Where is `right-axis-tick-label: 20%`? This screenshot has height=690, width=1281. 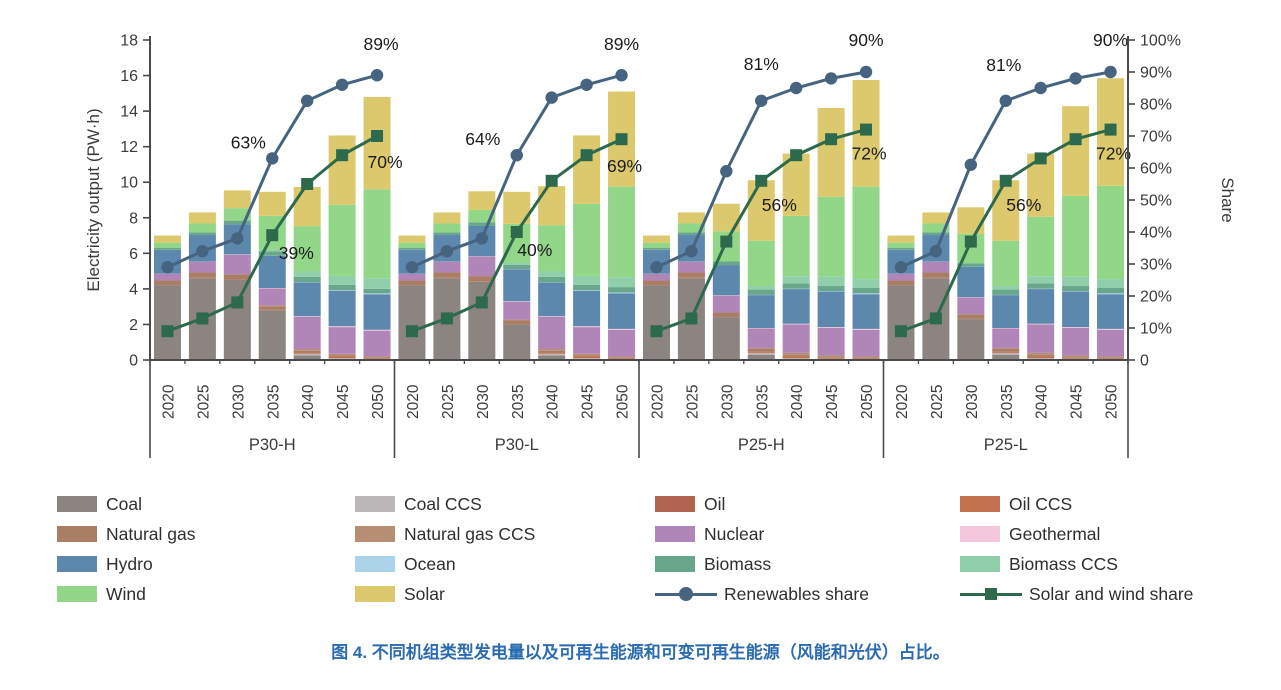 right-axis-tick-label: 20% is located at coordinates (1156, 297).